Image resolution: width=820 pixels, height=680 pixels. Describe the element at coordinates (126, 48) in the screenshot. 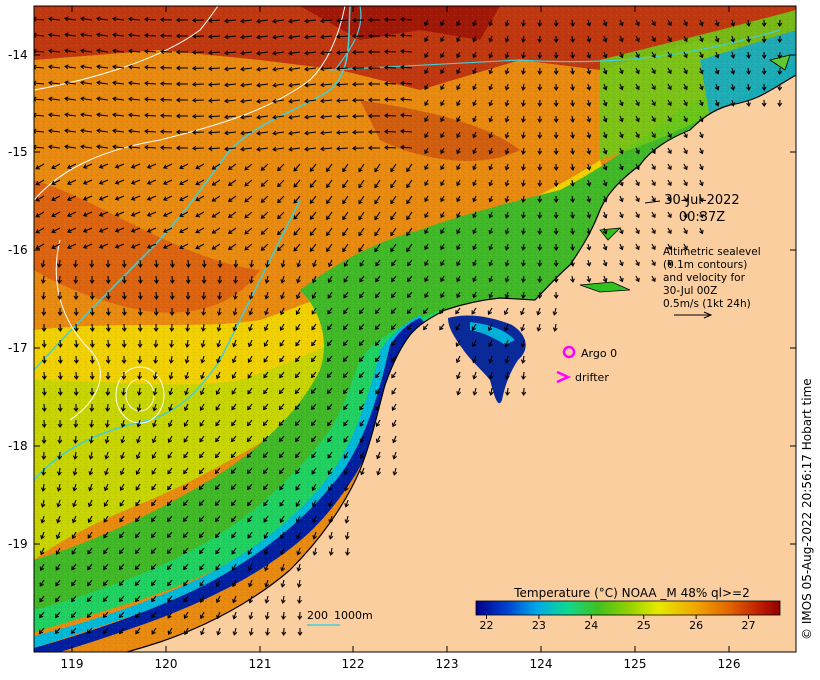

I see `sealevel-contour` at that location.